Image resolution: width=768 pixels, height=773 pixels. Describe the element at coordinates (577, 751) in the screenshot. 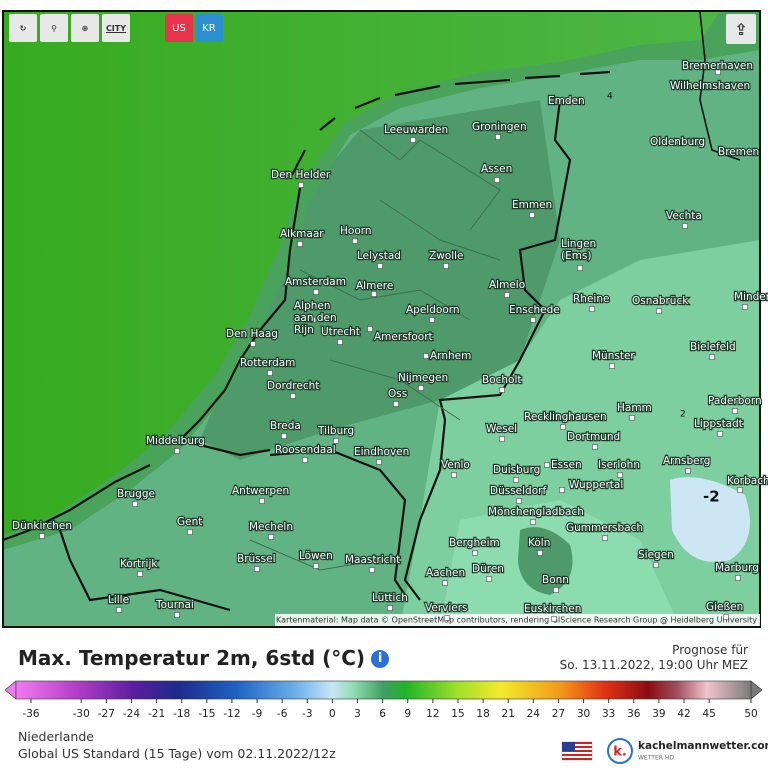

I see `us-flag` at that location.